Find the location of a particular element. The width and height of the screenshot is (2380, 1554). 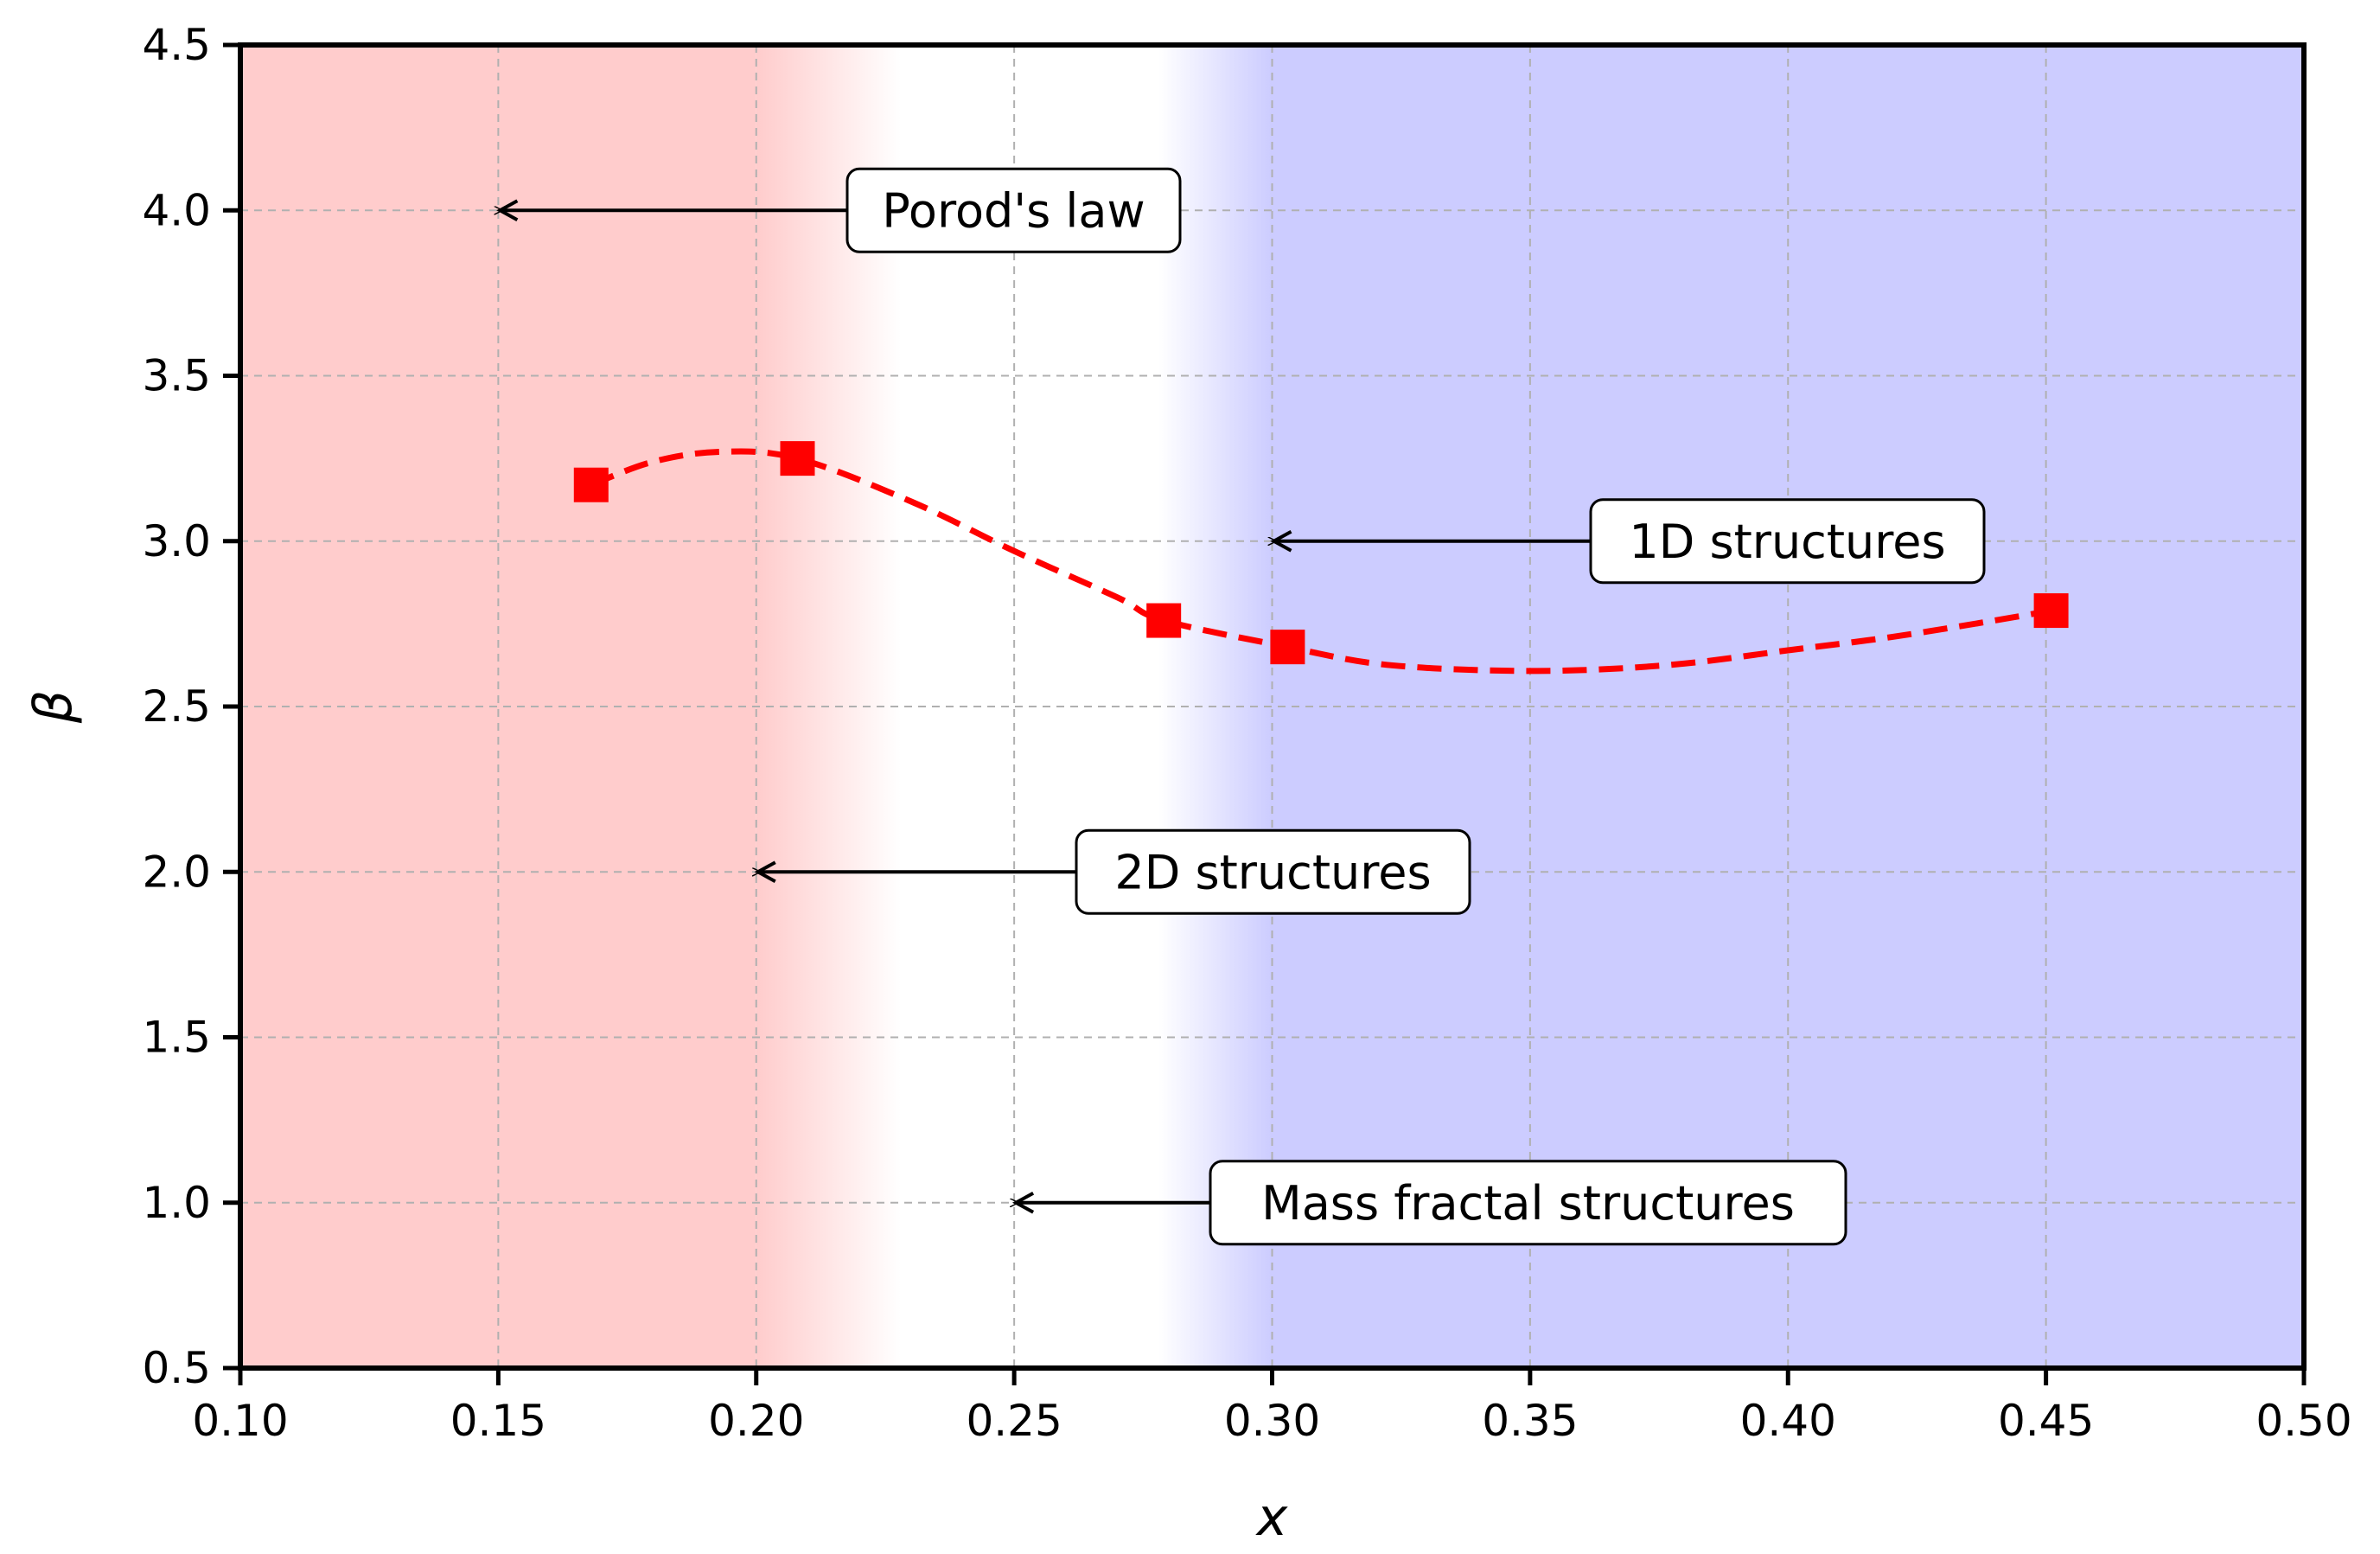

y-tick-label: 1.0 is located at coordinates (176, 1203).